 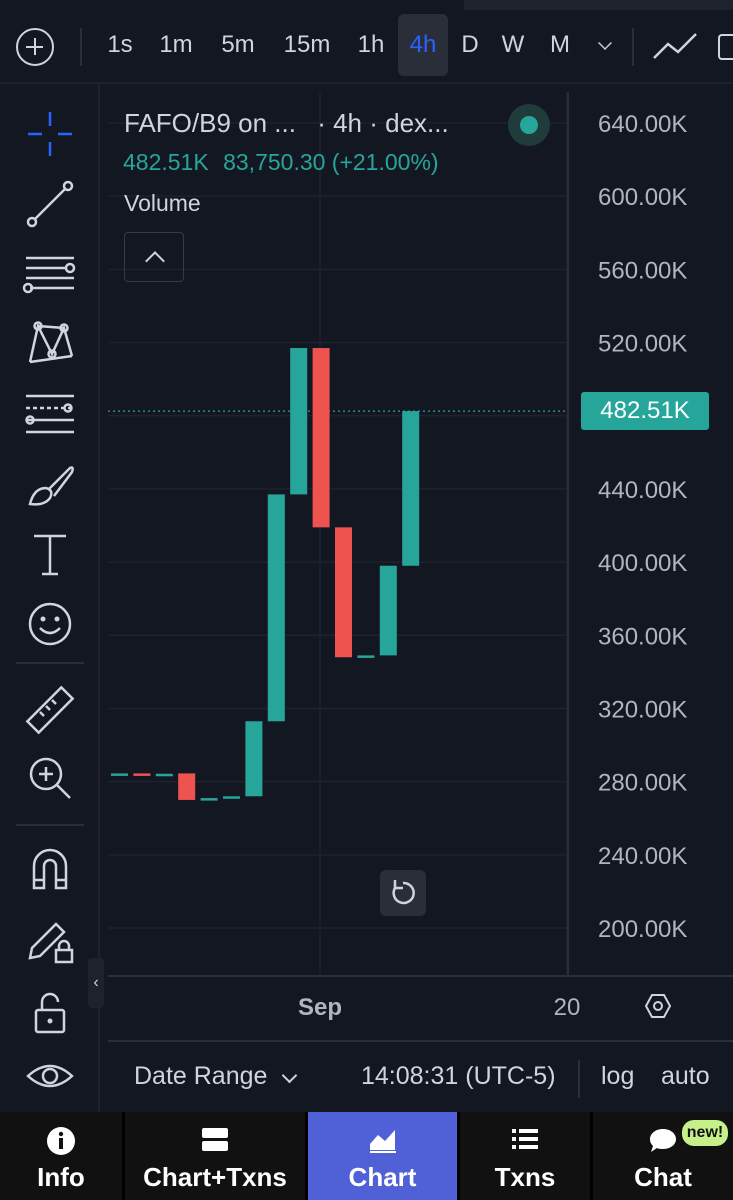 I want to click on x-tick-label: Sep, so click(x=320, y=1007).